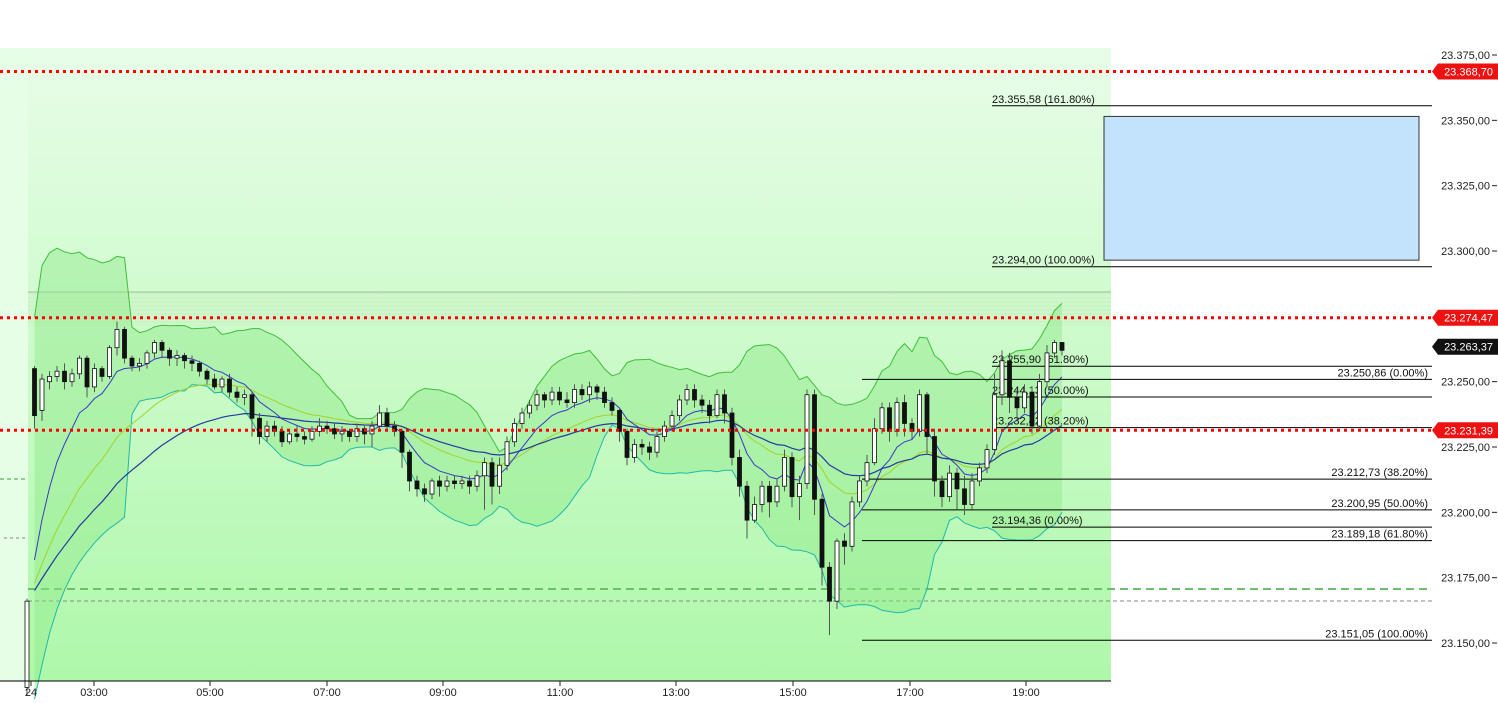  Describe the element at coordinates (1382, 373) in the screenshot. I see `fib-label: 23.250,86 (0.00%)` at that location.